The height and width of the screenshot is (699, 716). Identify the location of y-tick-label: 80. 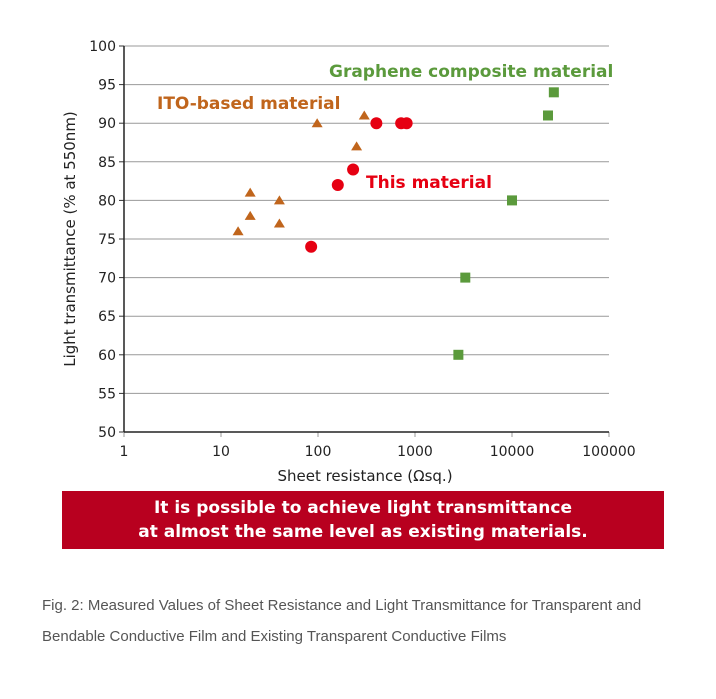
(107, 201).